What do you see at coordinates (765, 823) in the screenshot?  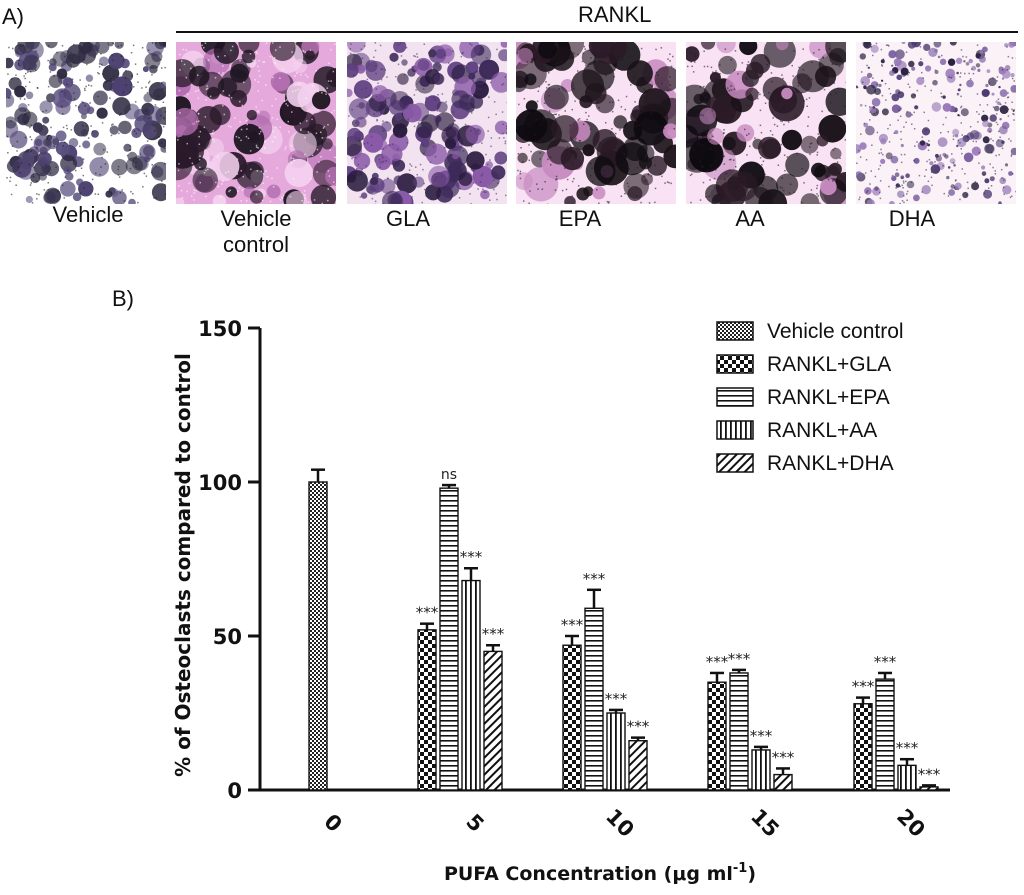 I see `x-tick-label: 15` at bounding box center [765, 823].